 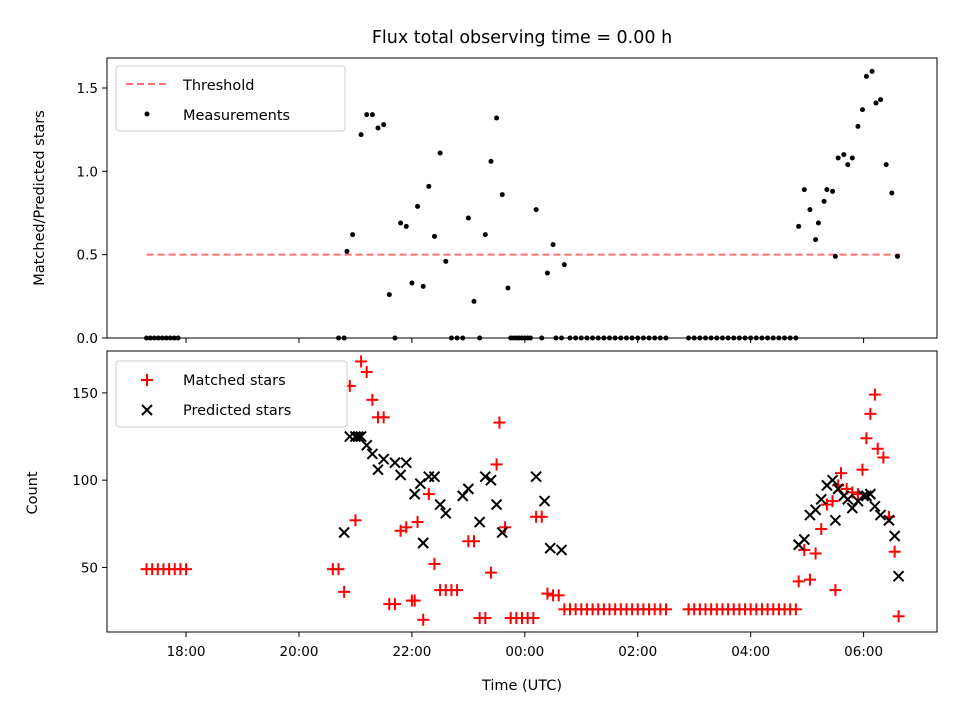 I want to click on chart-title: Flux total observing time = 0.00 h, so click(x=522, y=38).